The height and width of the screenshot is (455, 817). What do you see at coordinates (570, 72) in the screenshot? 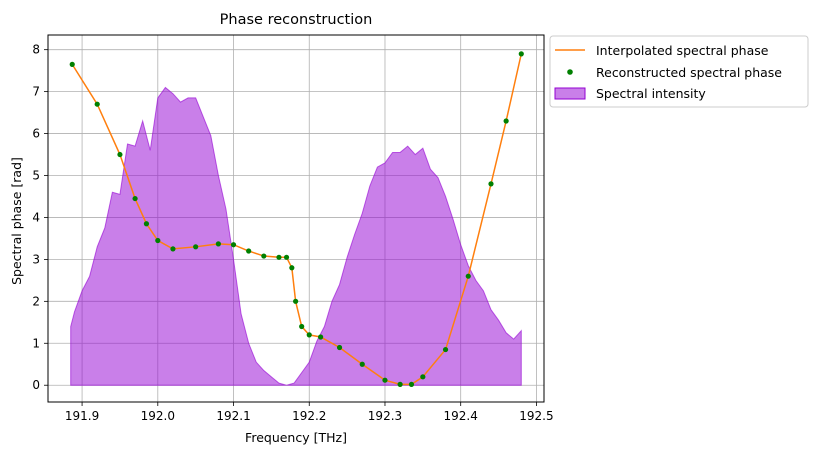
I see `legend-point-swatch` at bounding box center [570, 72].